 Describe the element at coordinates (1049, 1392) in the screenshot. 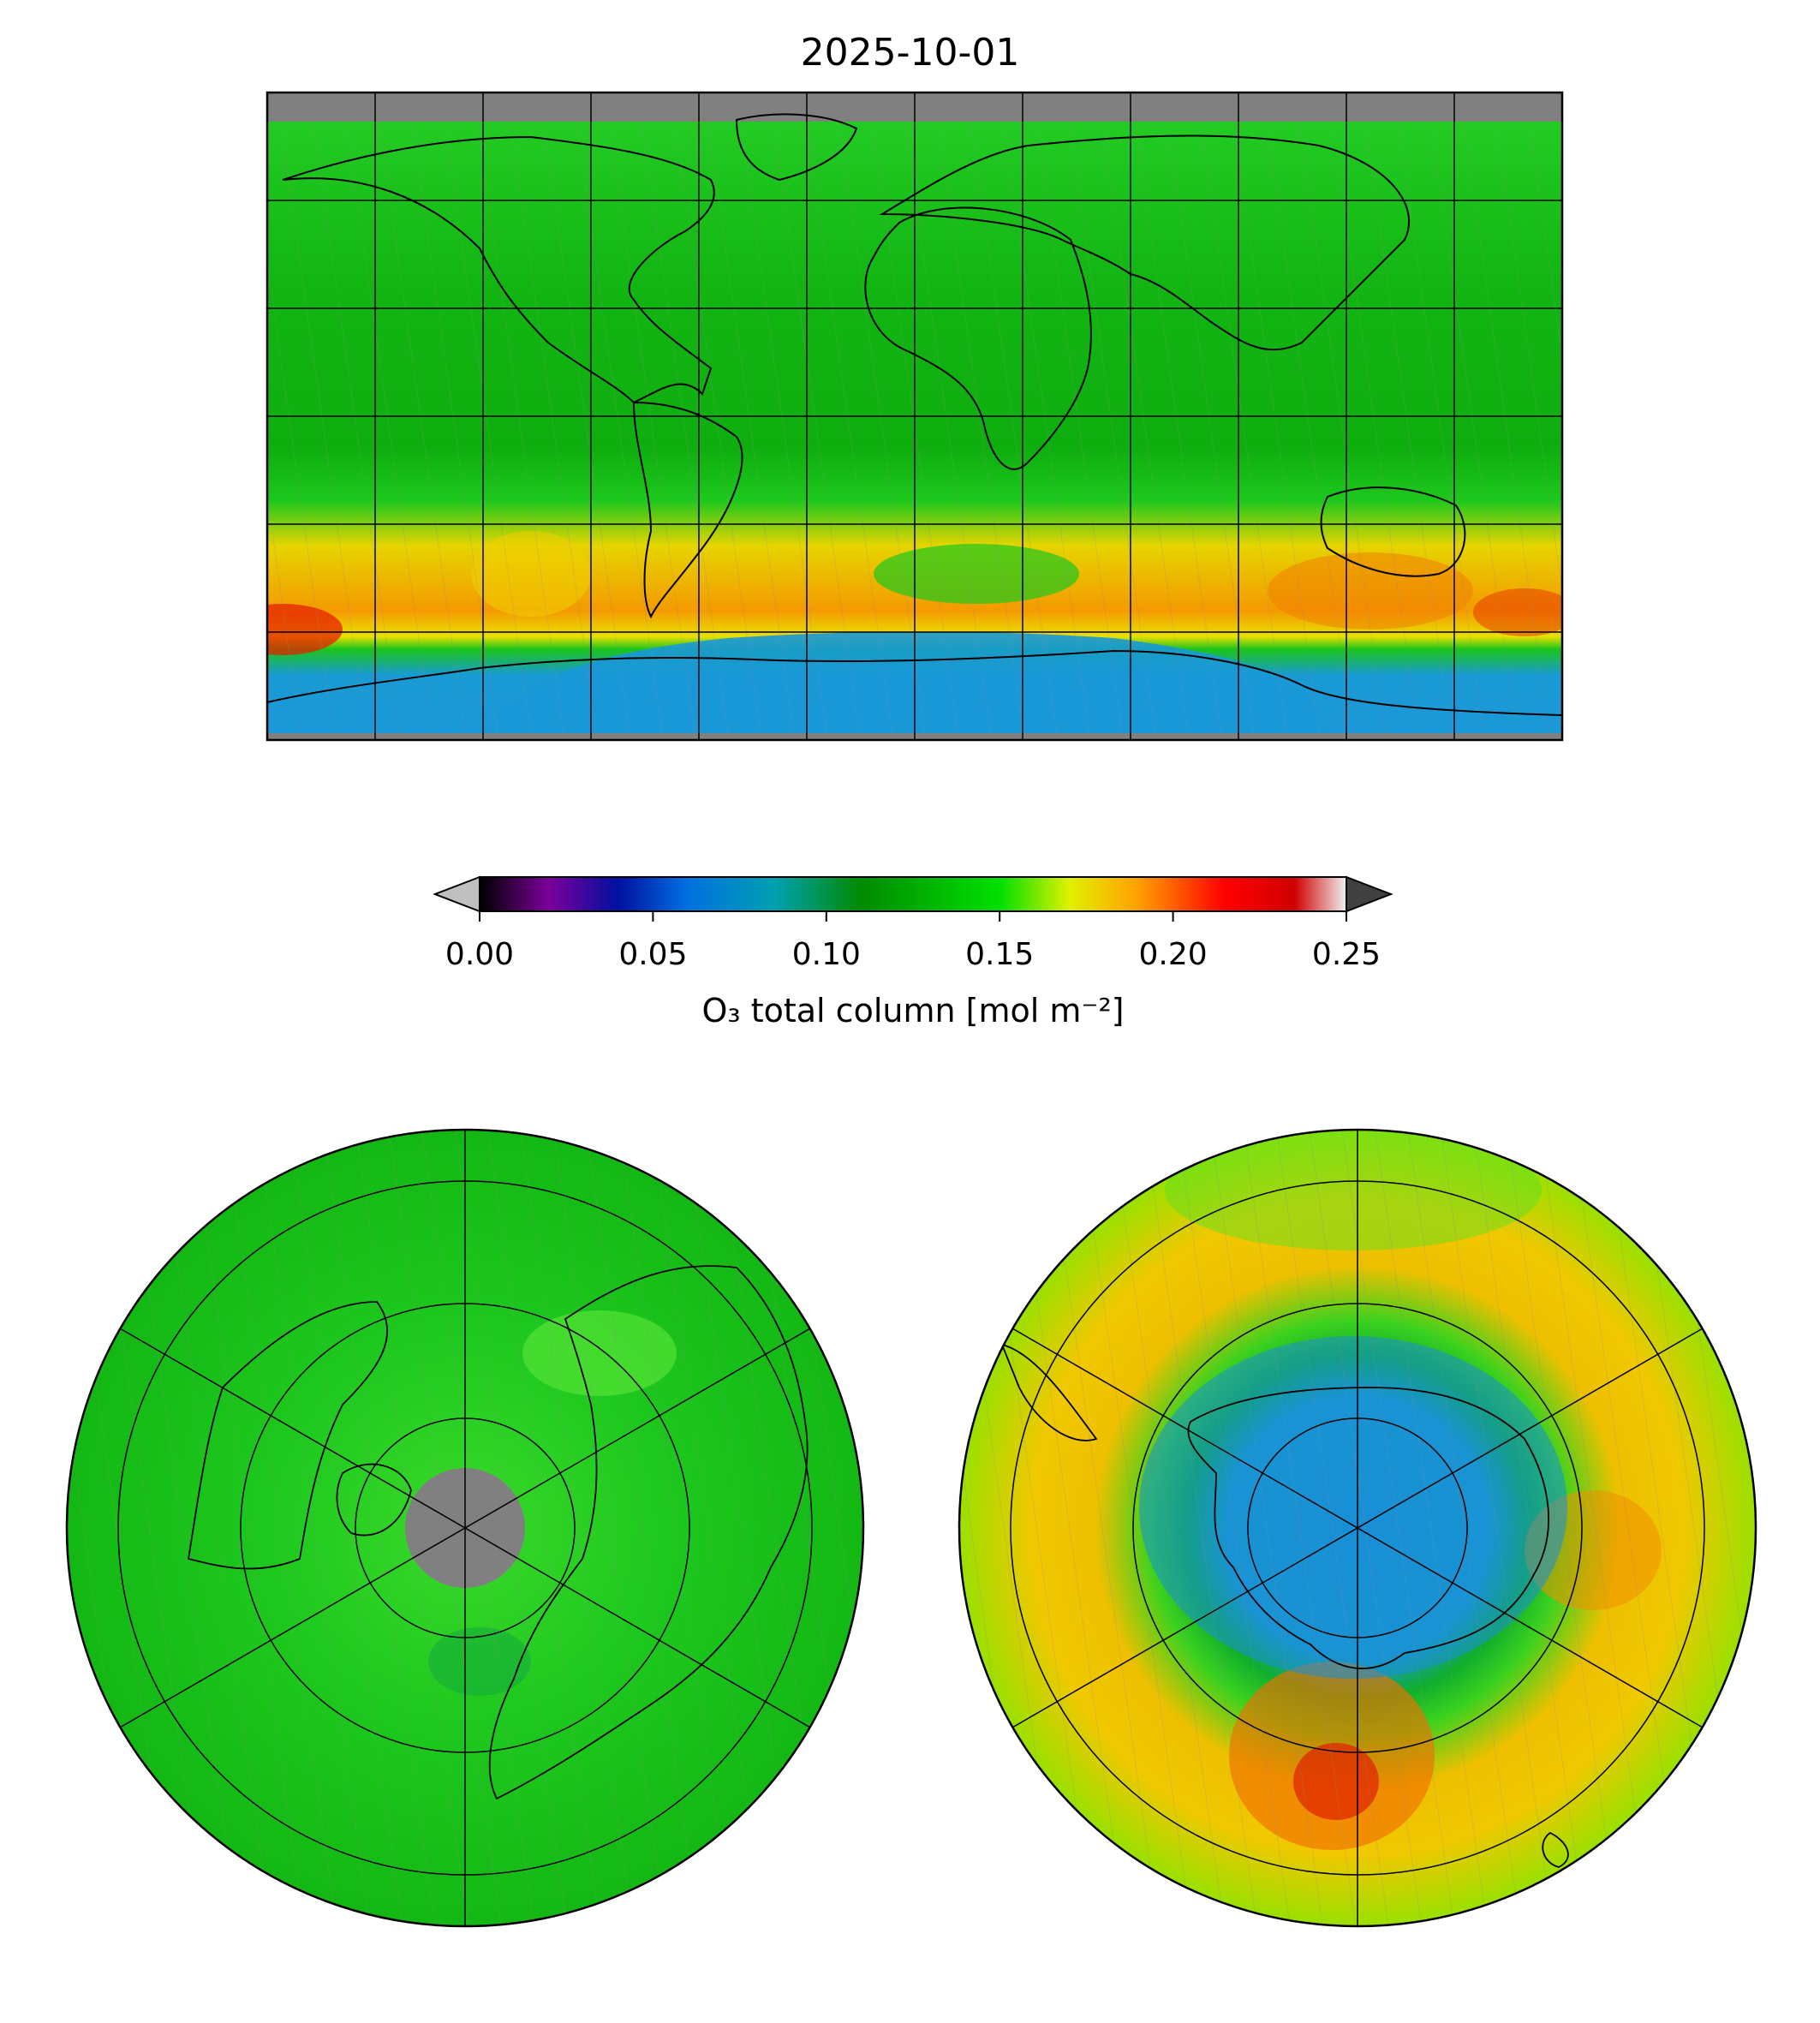

I see `south-america-tip` at that location.